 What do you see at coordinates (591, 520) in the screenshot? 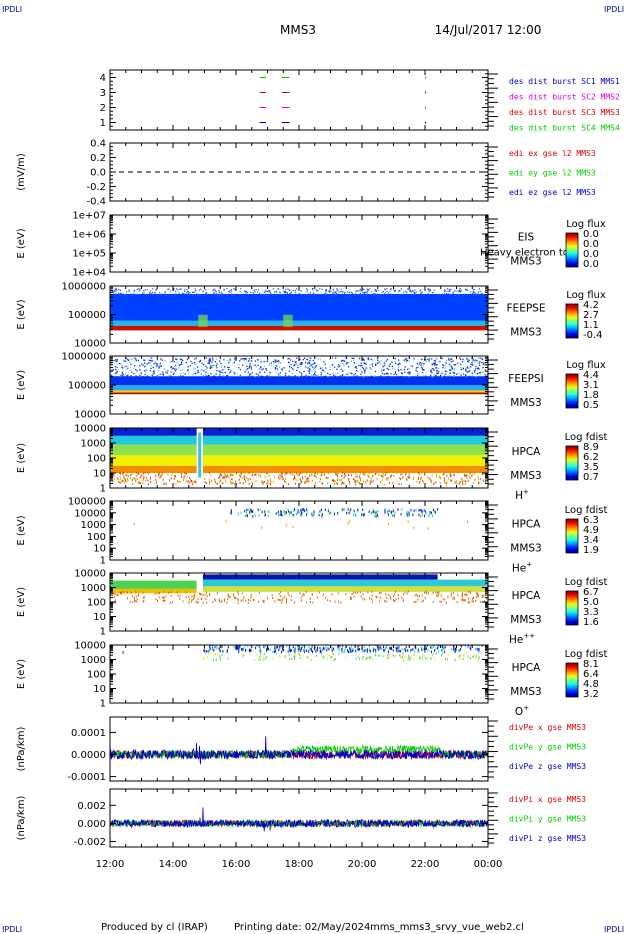
I see `colorbar-label: 6.3` at bounding box center [591, 520].